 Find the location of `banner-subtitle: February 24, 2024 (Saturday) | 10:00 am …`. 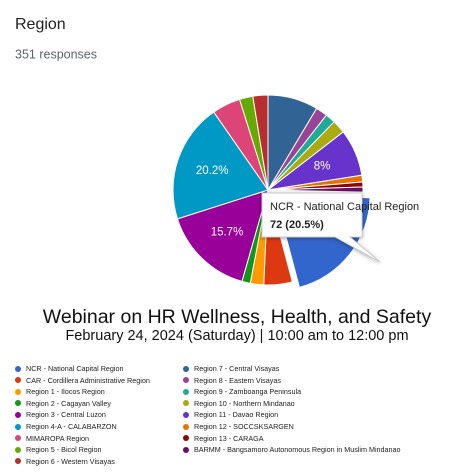

banner-subtitle: February 24, 2024 (Saturday) | 10:00 am … is located at coordinates (236, 336).